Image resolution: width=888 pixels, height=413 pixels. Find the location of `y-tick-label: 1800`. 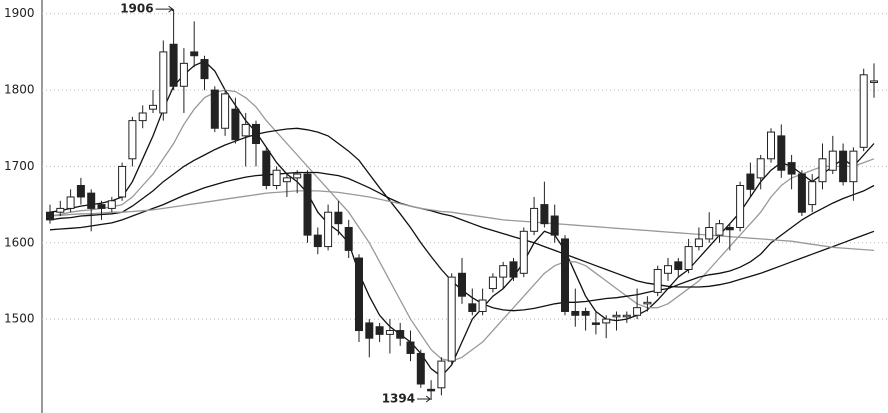

y-tick-label: 1800 is located at coordinates (19, 90).